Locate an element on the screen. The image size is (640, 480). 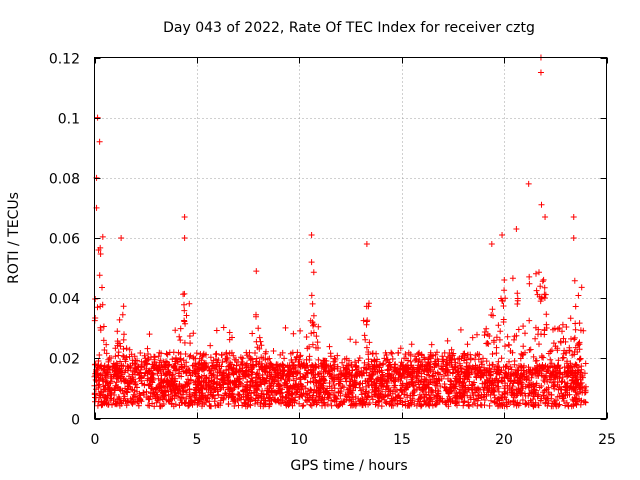
x-tick-label: 15 is located at coordinates (402, 440).